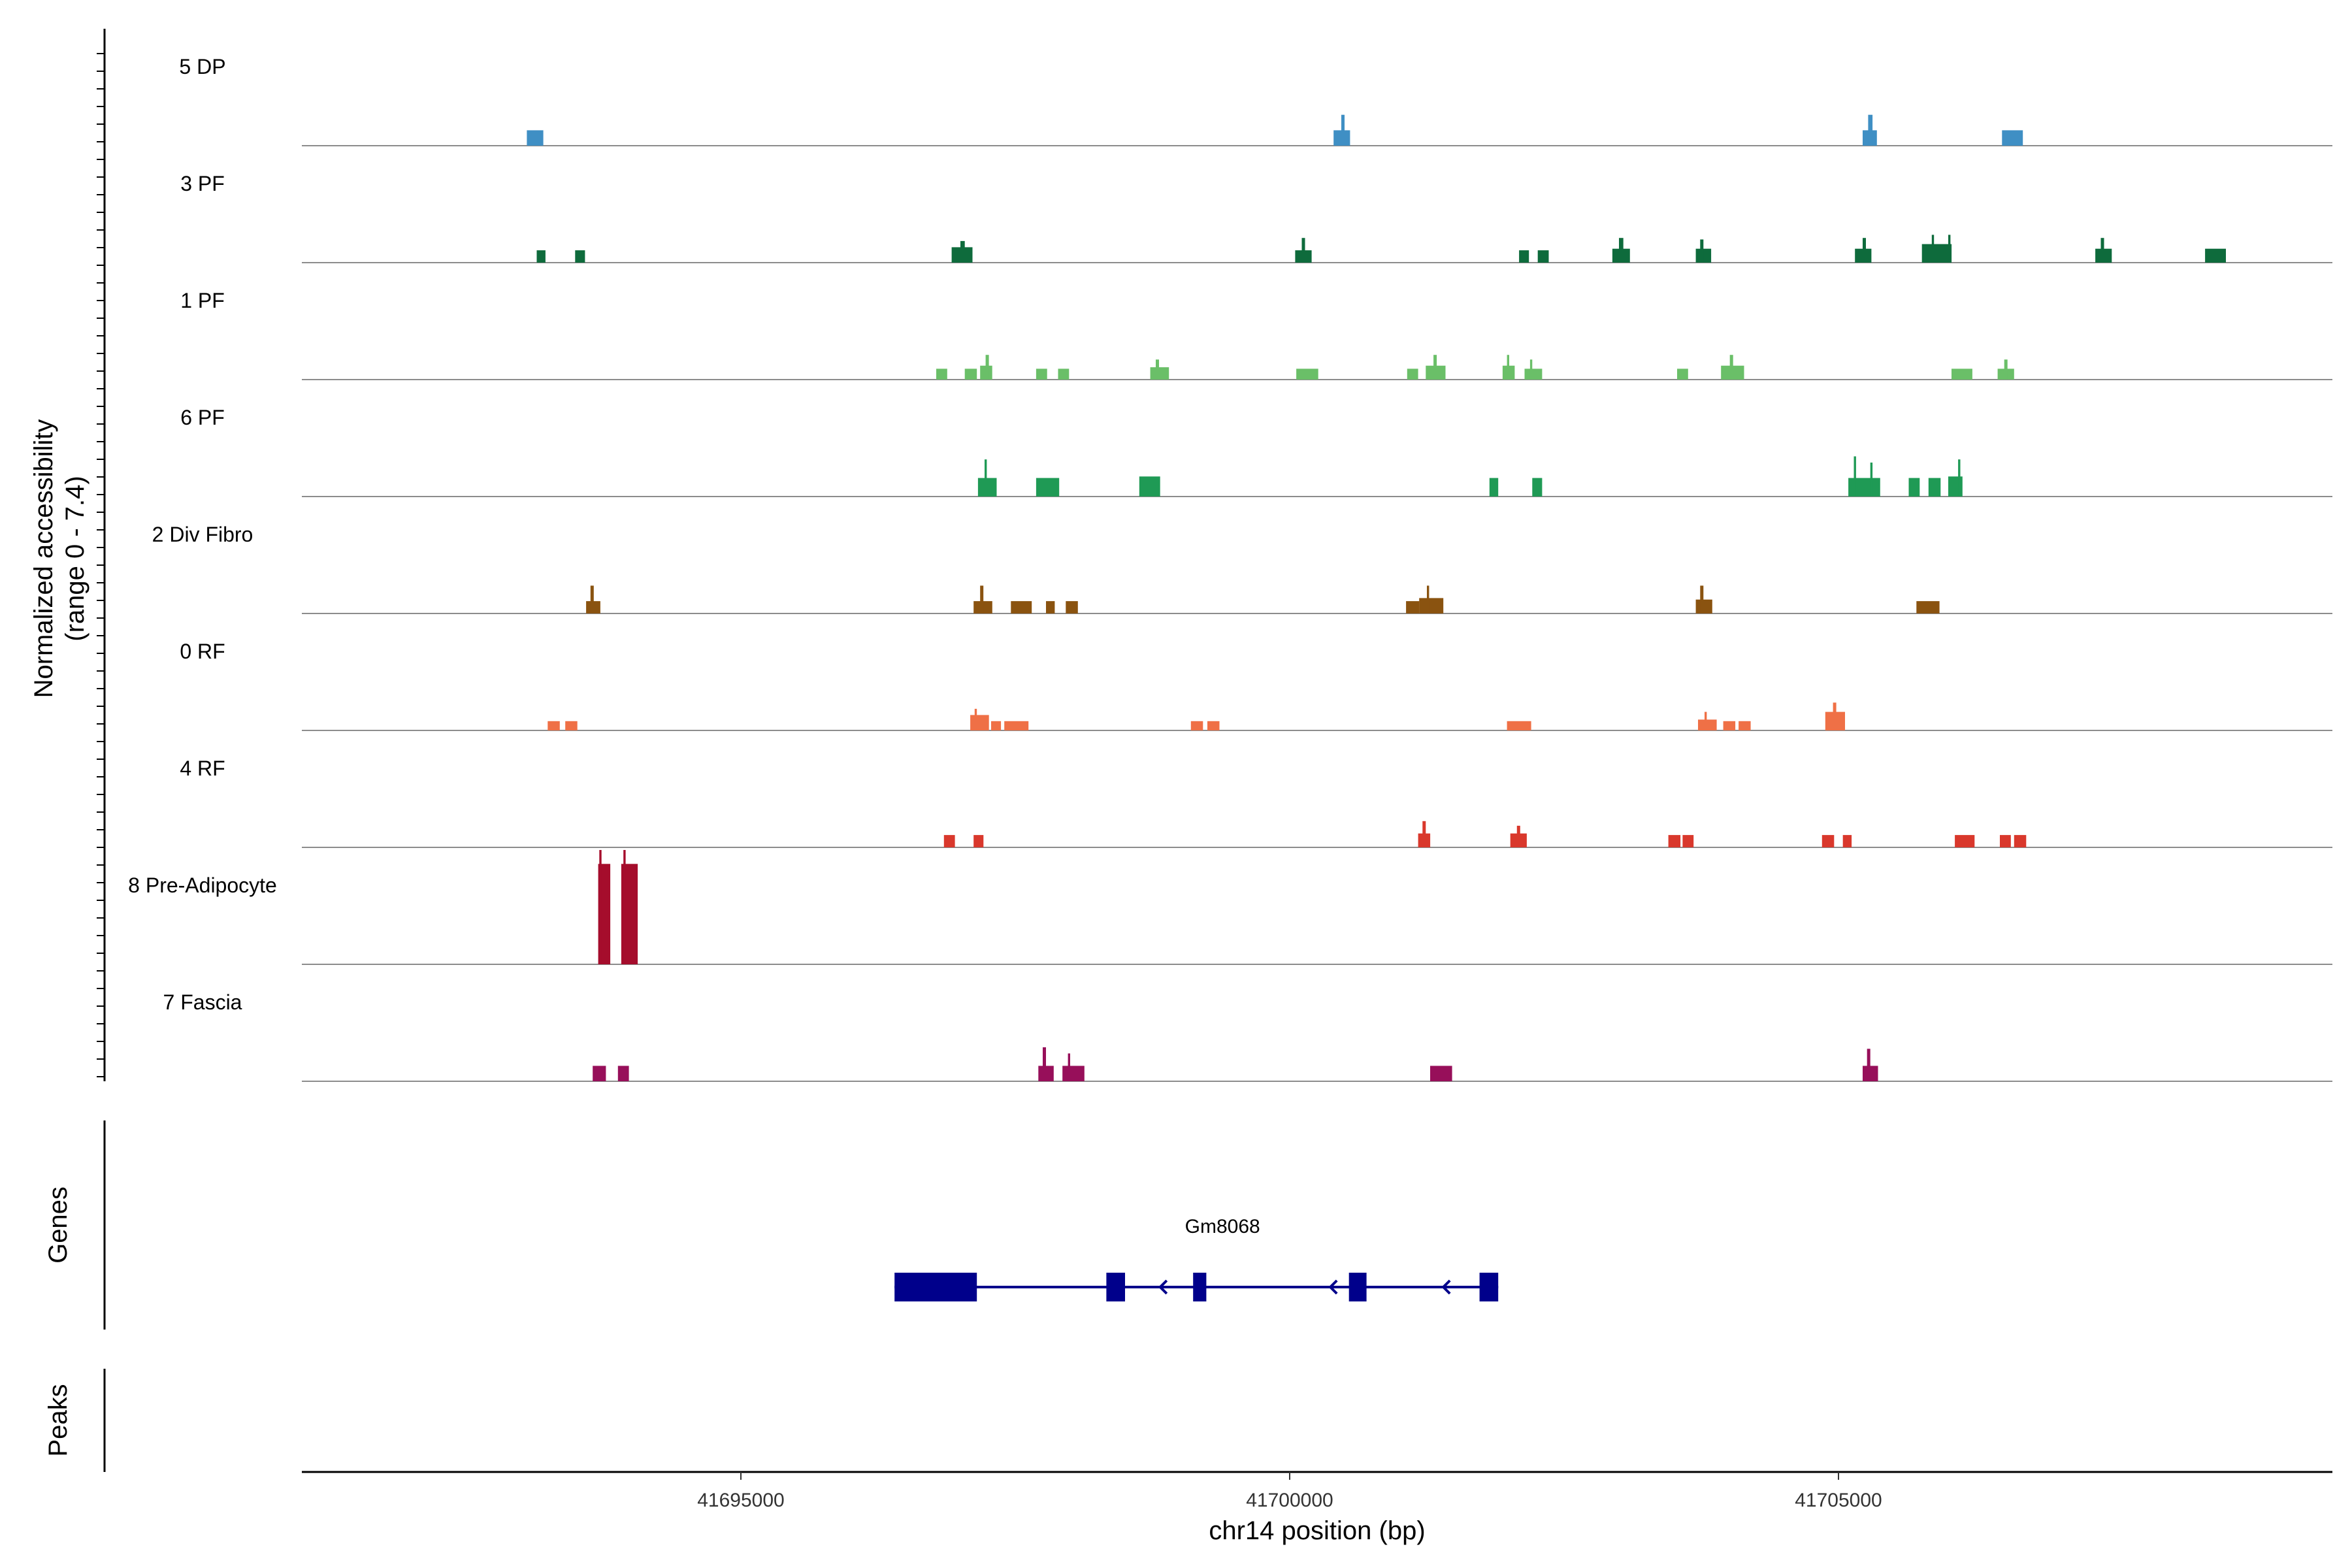  I want to click on track-label: 1 PF, so click(202, 300).